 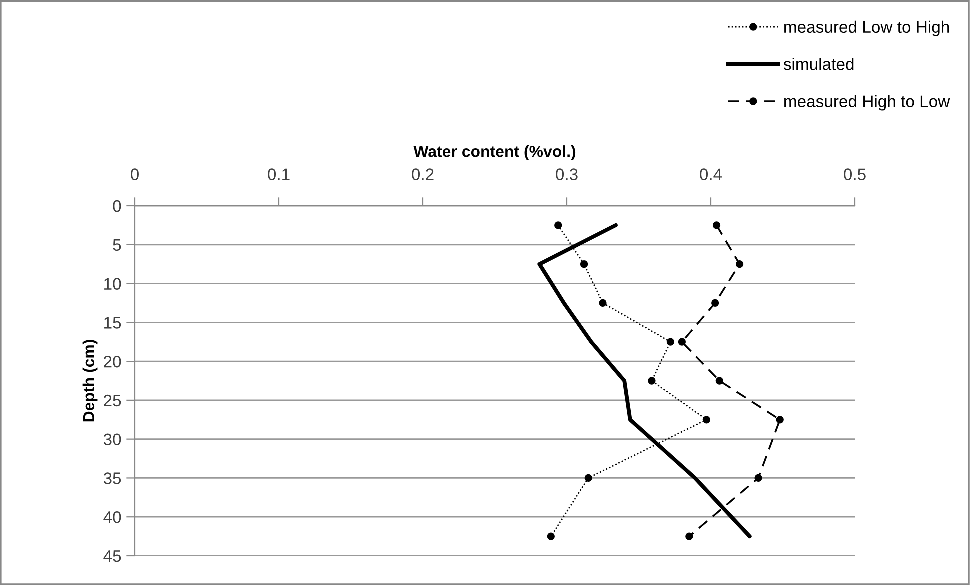 I want to click on y-tick-label: 5, so click(x=117, y=245).